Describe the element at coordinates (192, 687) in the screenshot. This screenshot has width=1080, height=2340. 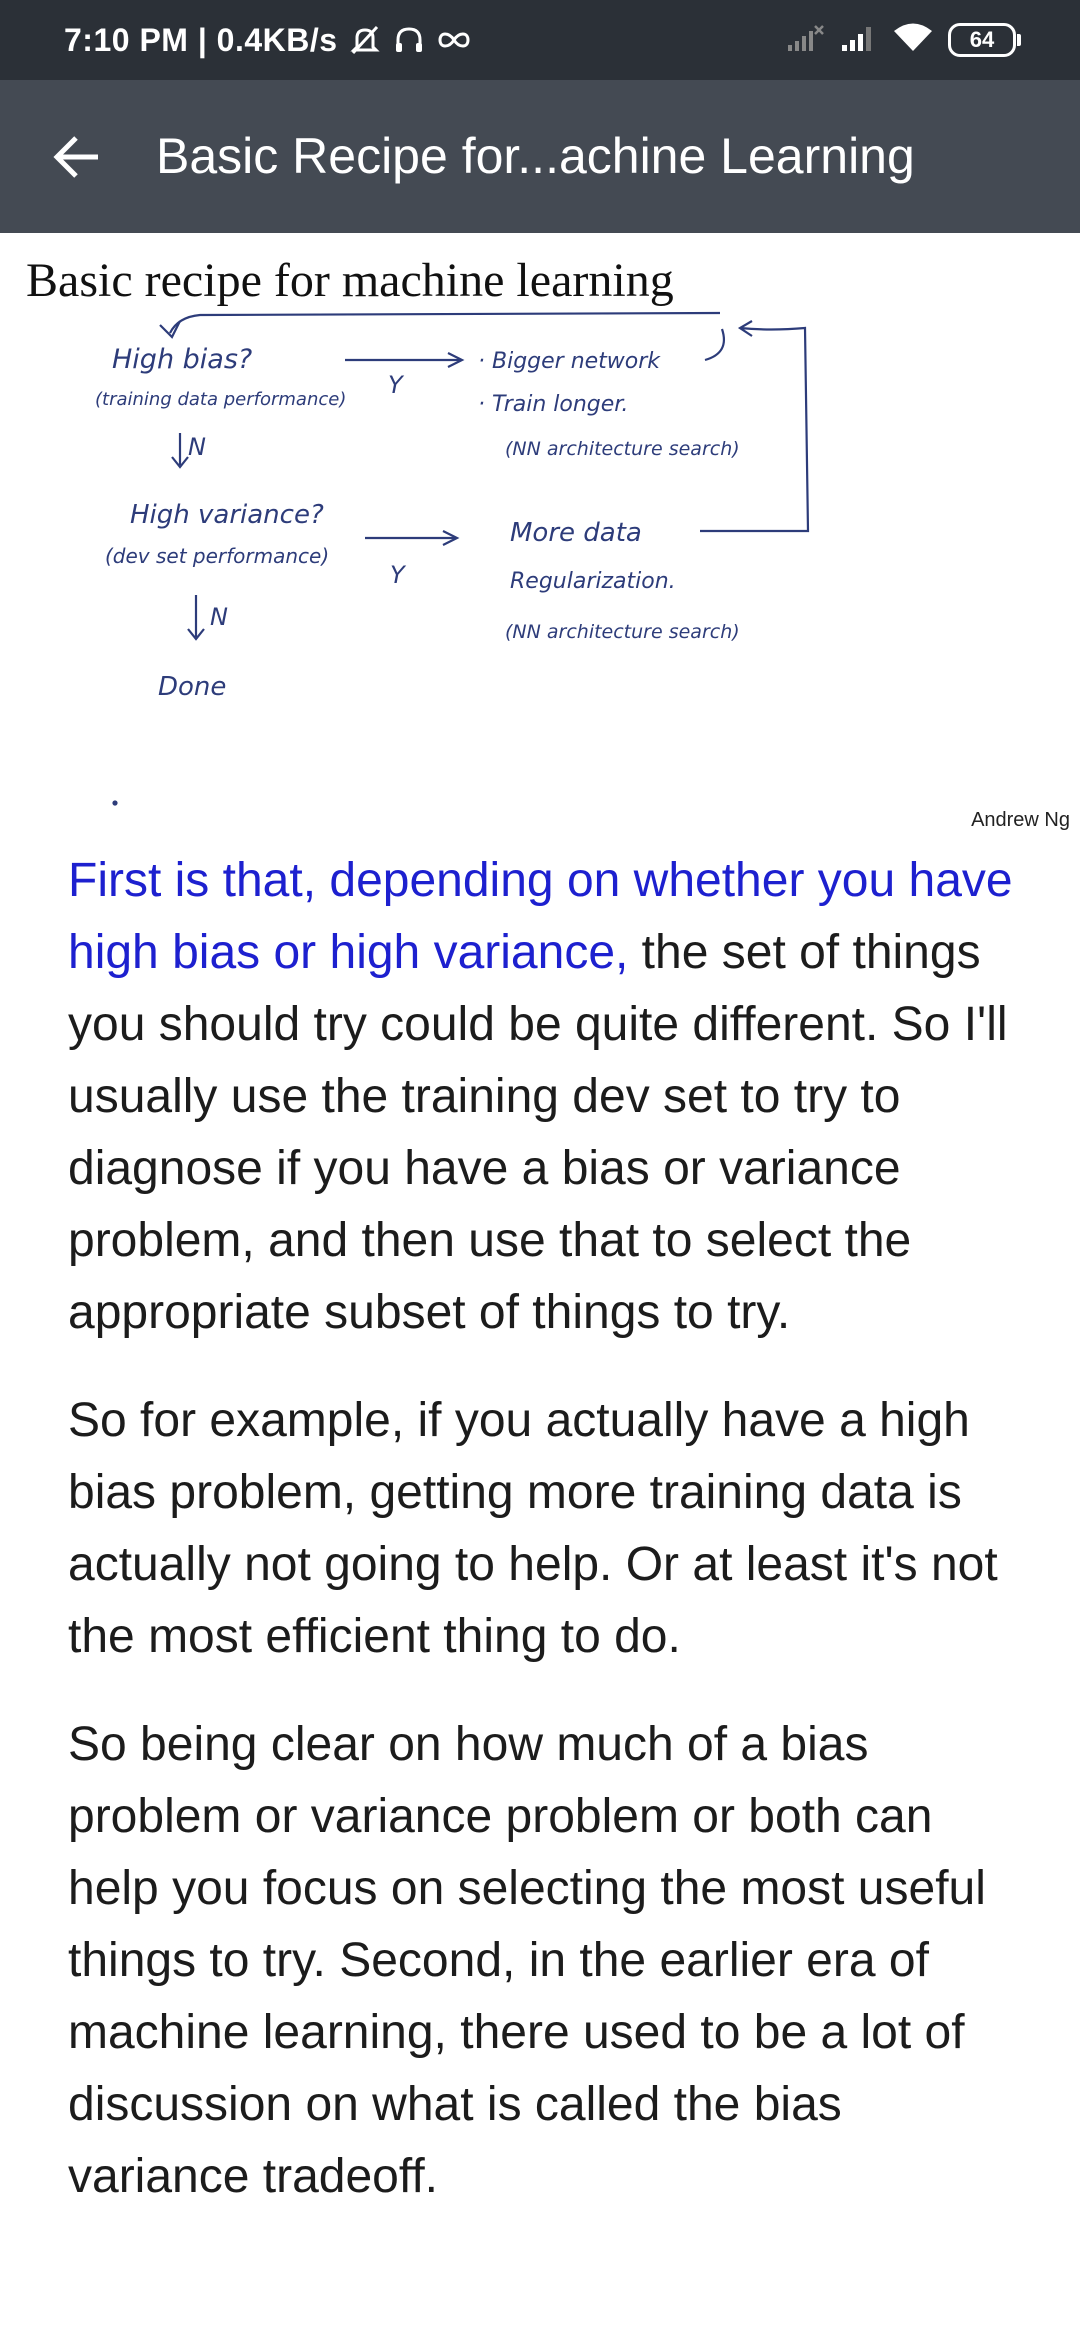
I see `note-done: Done` at that location.